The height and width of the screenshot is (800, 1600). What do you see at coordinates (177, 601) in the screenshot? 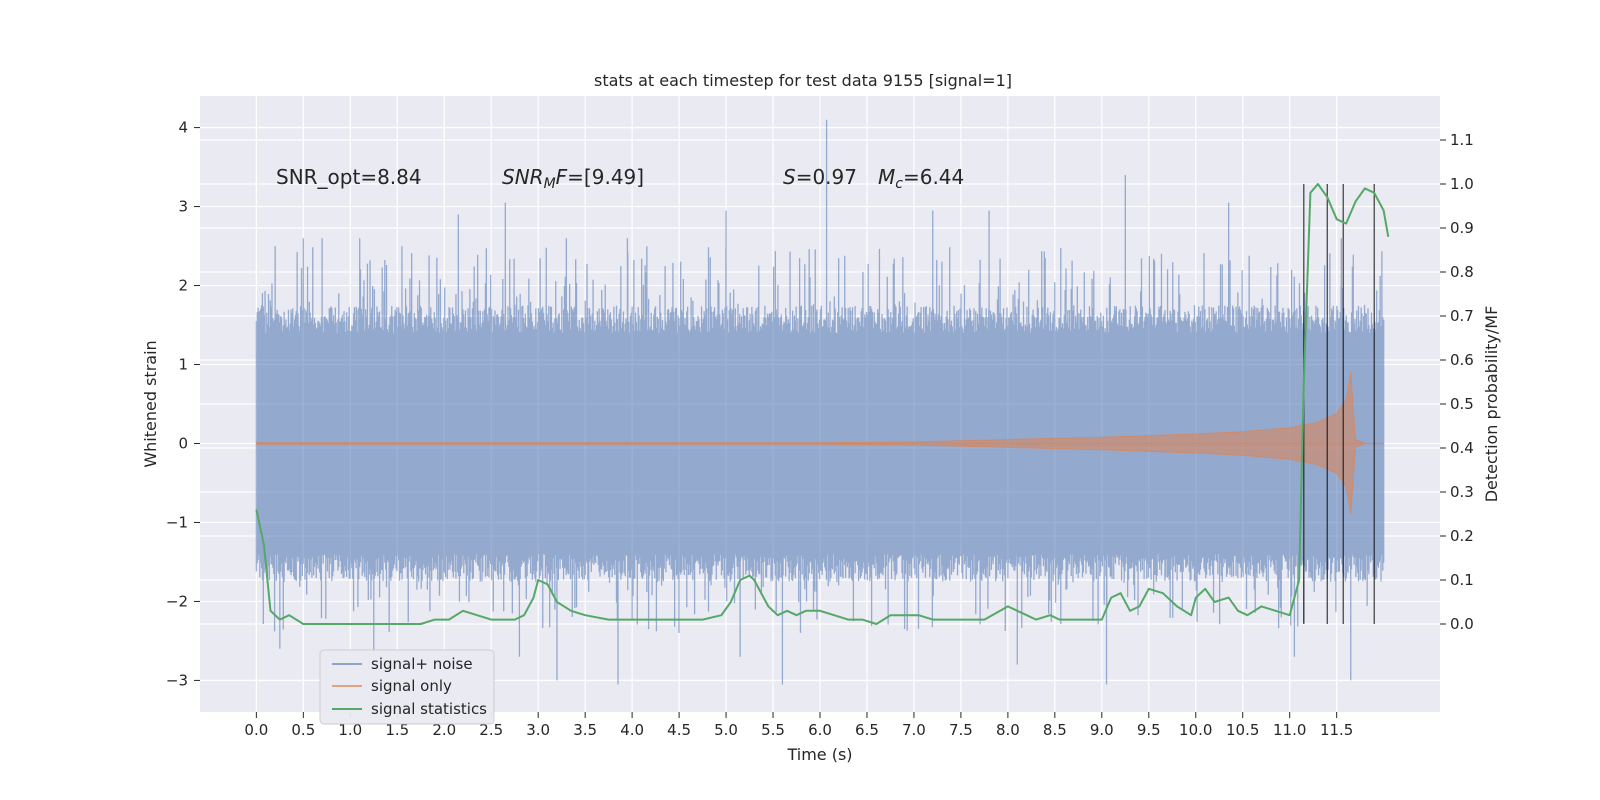
I see `left-y-tick-label: −2` at bounding box center [177, 601].